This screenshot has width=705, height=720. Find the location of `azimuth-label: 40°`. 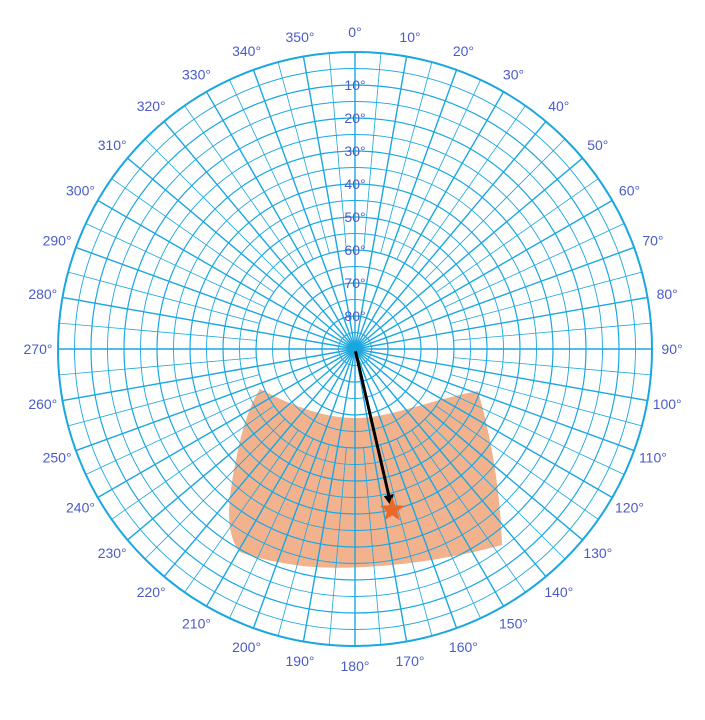

azimuth-label: 40° is located at coordinates (558, 106).